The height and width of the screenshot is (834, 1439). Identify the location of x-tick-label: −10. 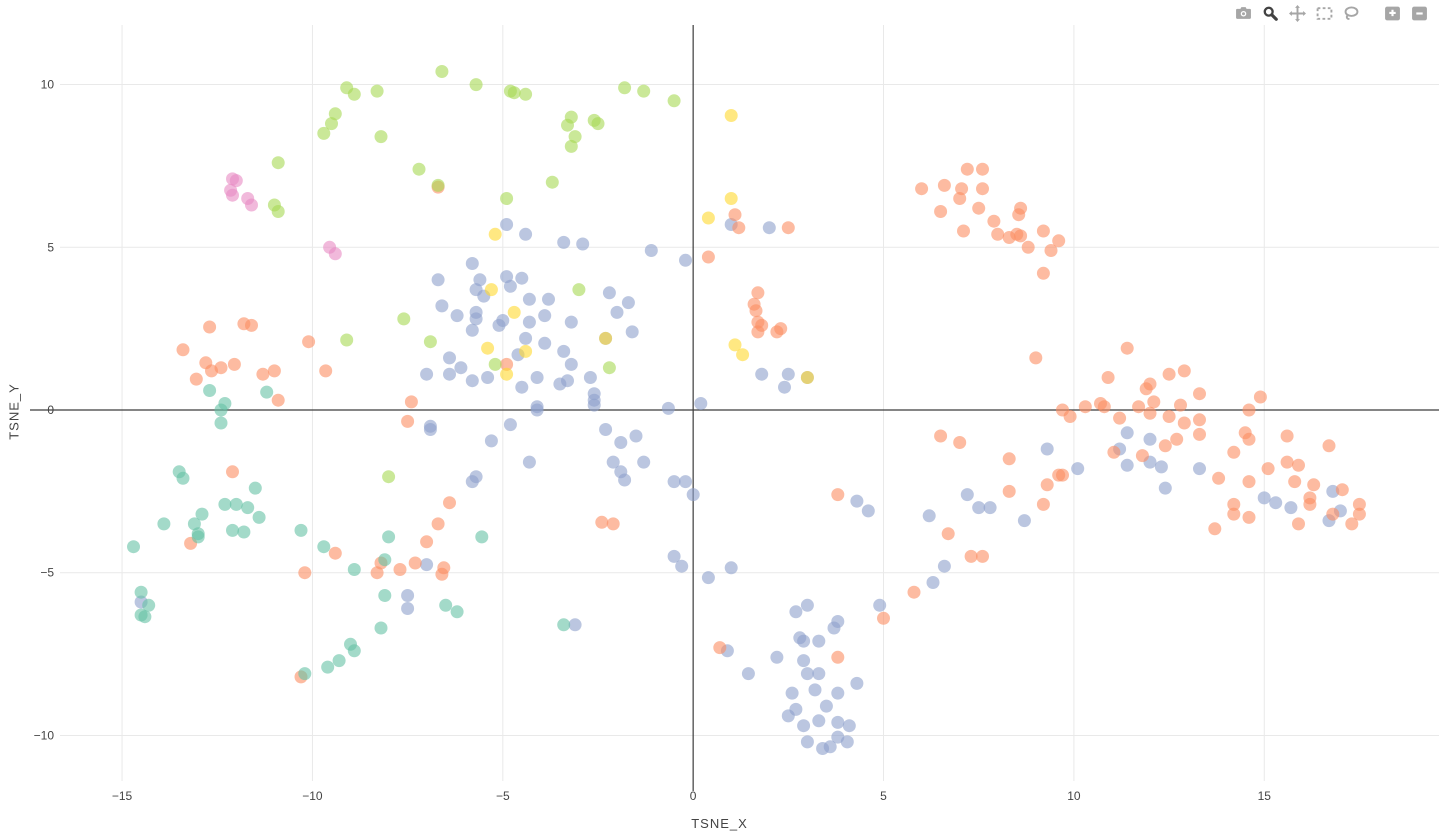
(312, 796).